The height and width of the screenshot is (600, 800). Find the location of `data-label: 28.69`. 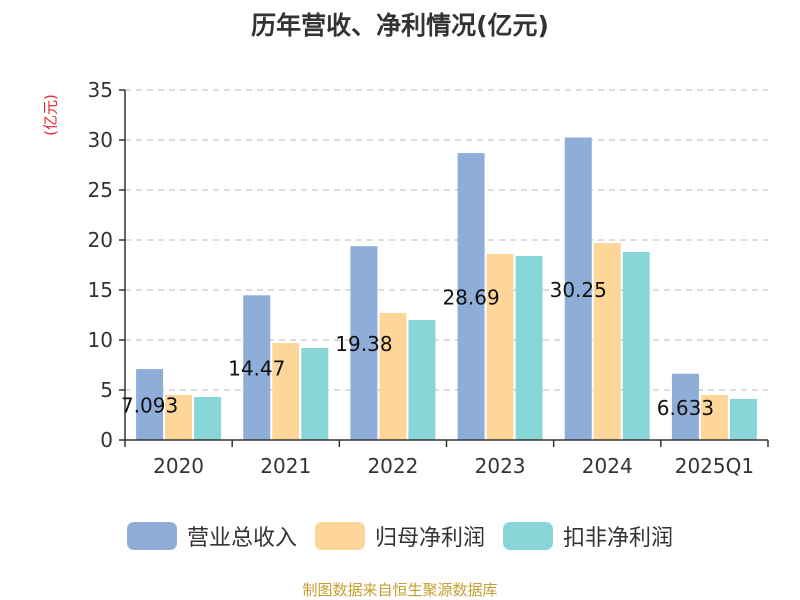

data-label: 28.69 is located at coordinates (470, 298).